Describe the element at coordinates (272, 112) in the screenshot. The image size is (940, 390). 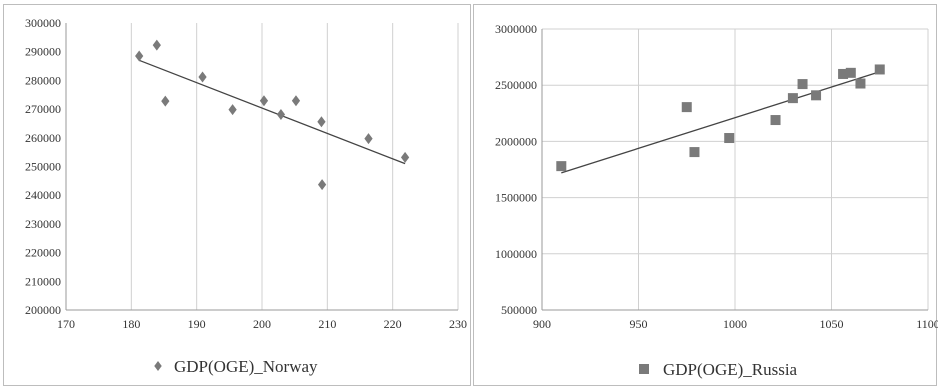
I see `norway-trendline` at that location.